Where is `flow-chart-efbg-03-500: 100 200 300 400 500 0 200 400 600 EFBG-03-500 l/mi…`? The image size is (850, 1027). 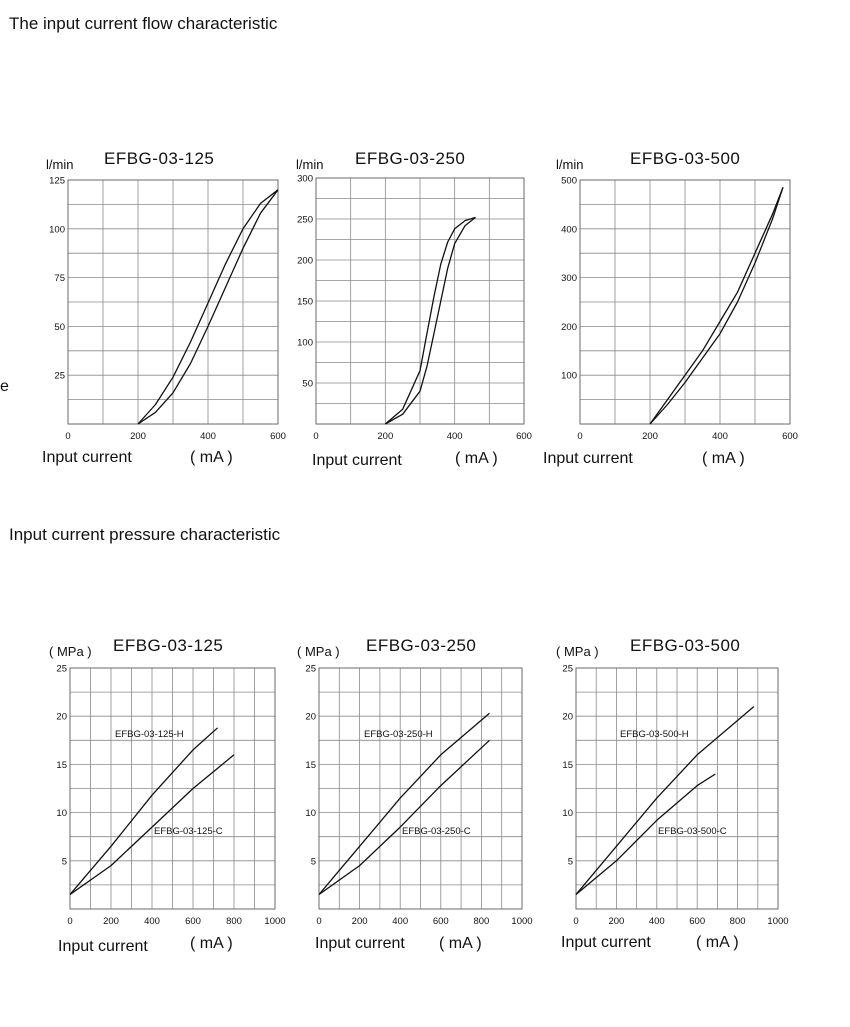 flow-chart-efbg-03-500: 100 200 300 400 500 0 200 400 600 EFBG-03-500 l/mi… is located at coordinates (670, 308).